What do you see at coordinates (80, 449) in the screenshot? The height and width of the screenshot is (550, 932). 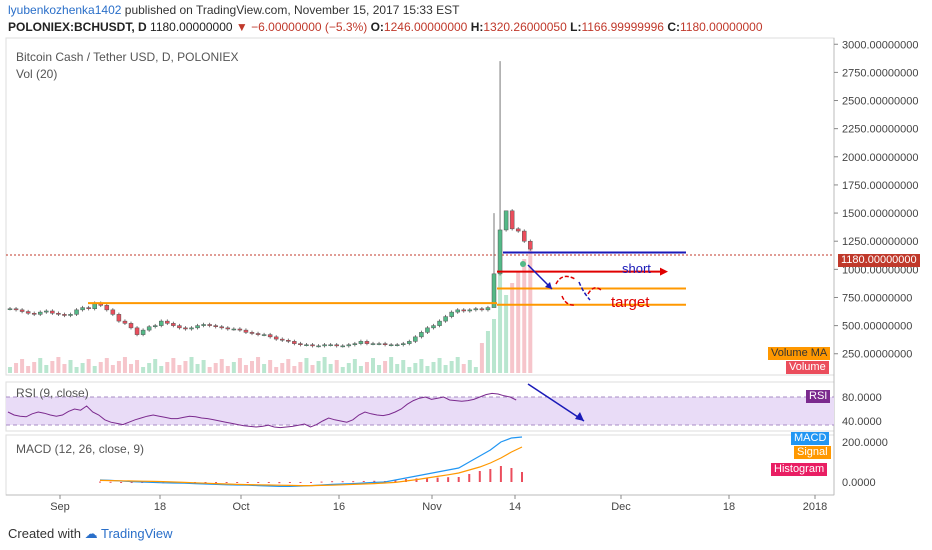 I see `macd-label: MACD (12, 26, close, 9)` at bounding box center [80, 449].